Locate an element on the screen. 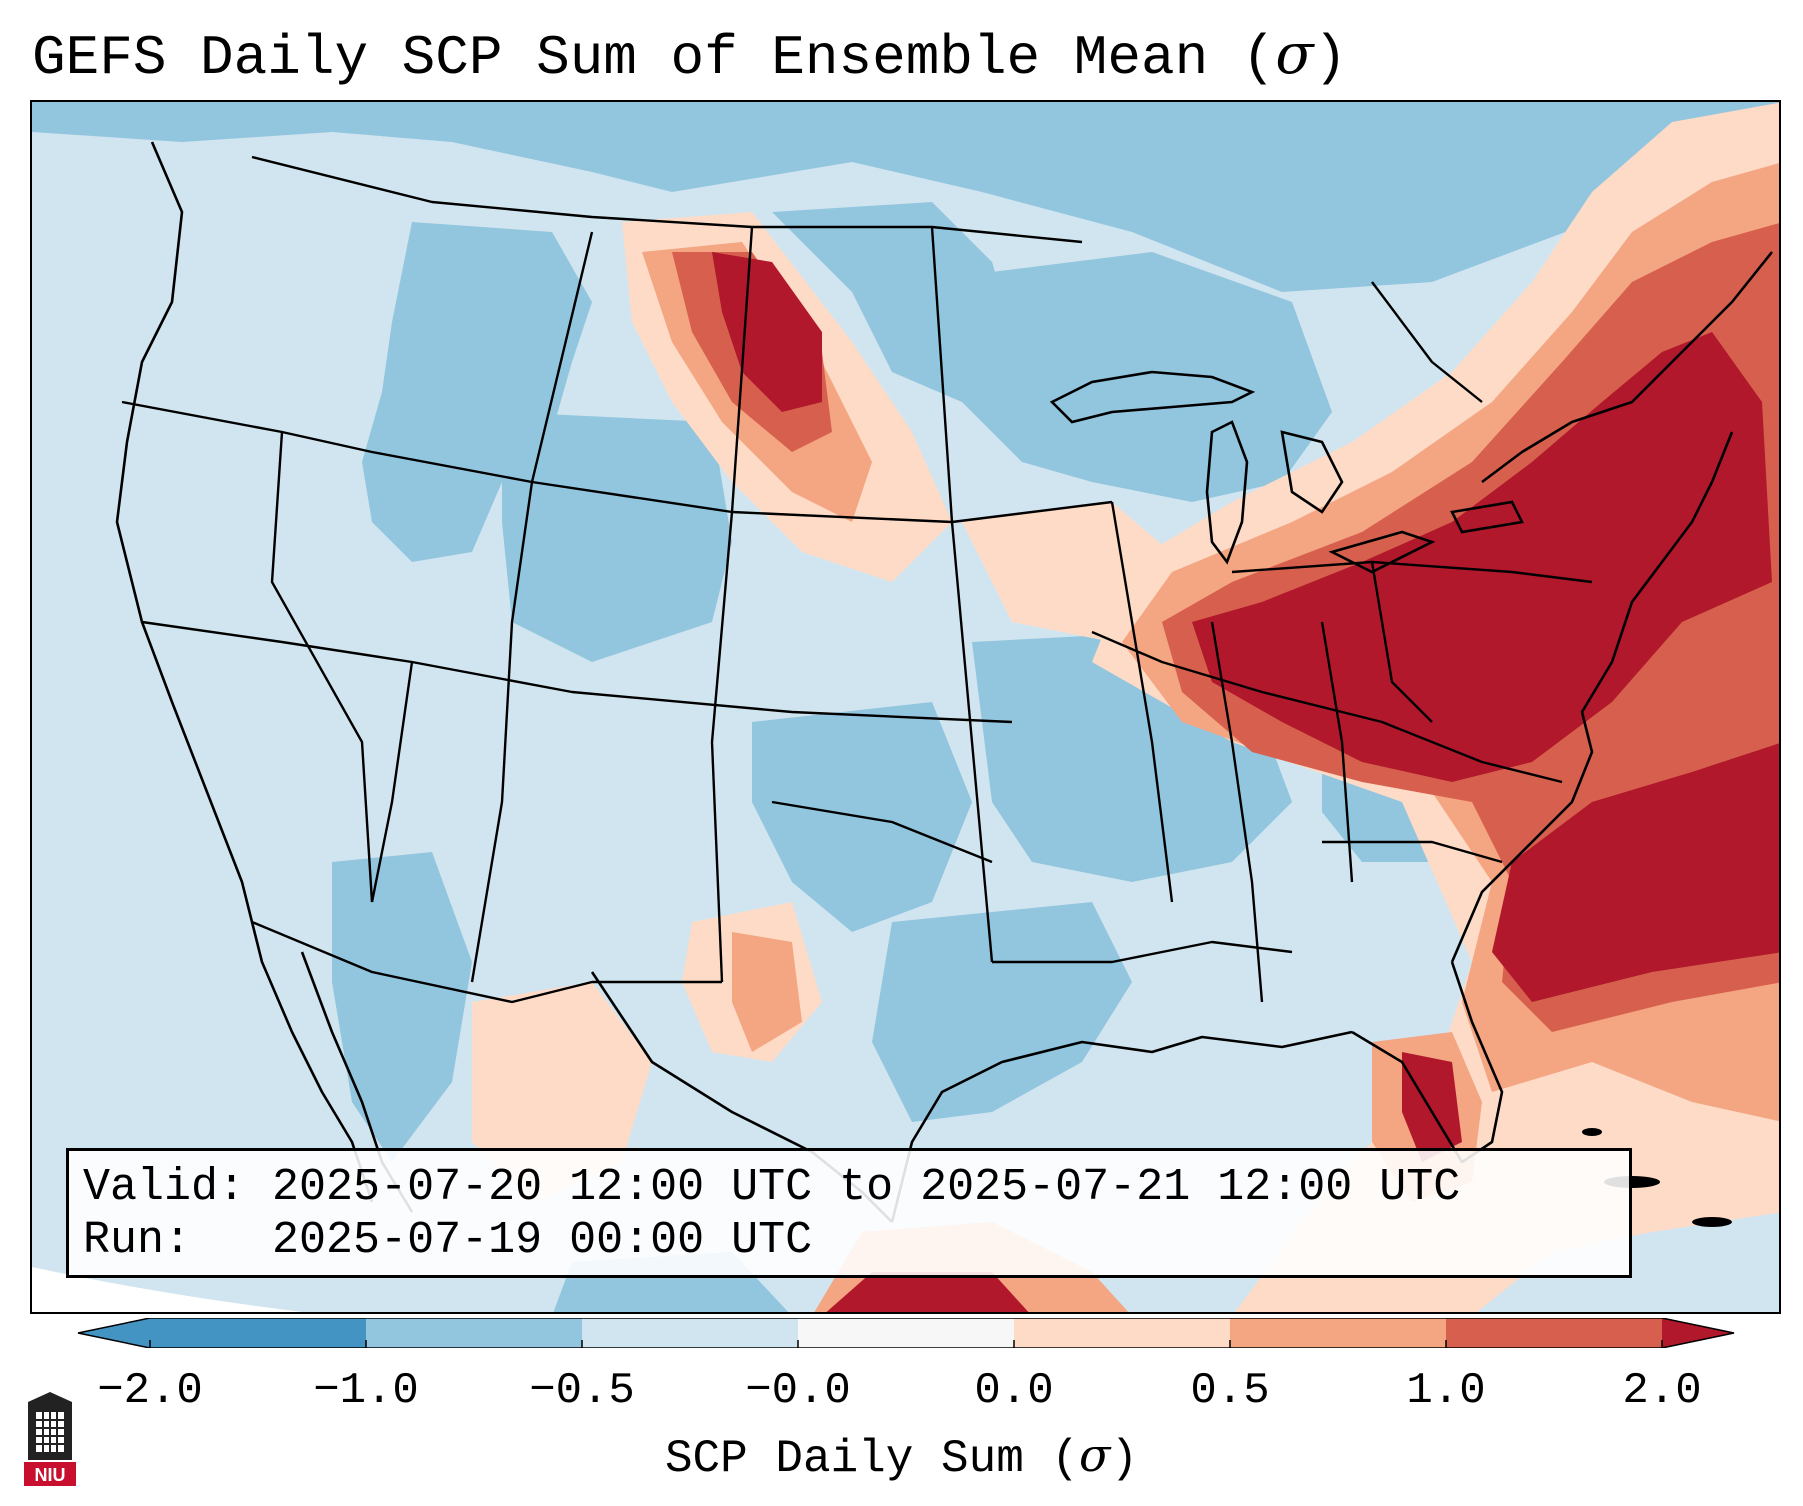  boundary-west-virginia is located at coordinates (1401, 642).